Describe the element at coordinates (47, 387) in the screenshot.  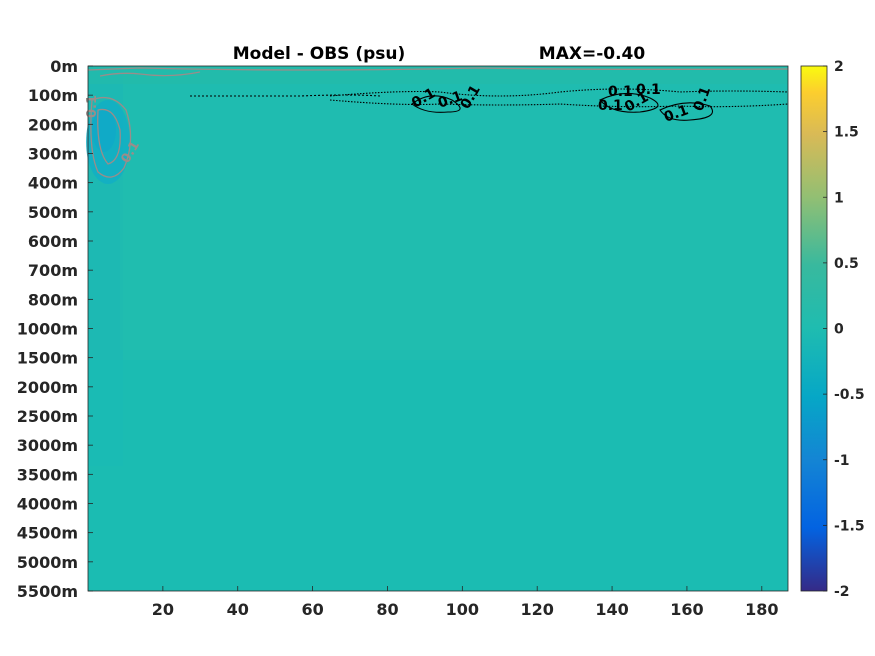
I see `y-tick-label: 2000m` at that location.